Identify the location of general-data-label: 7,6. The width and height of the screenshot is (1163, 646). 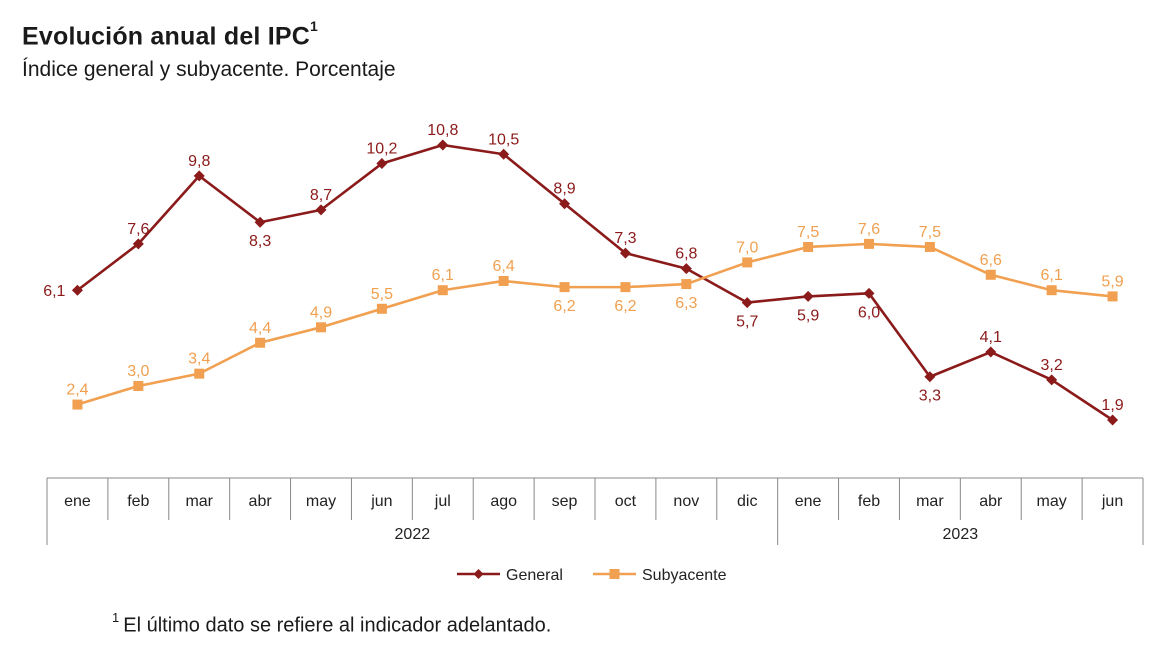
(138, 229).